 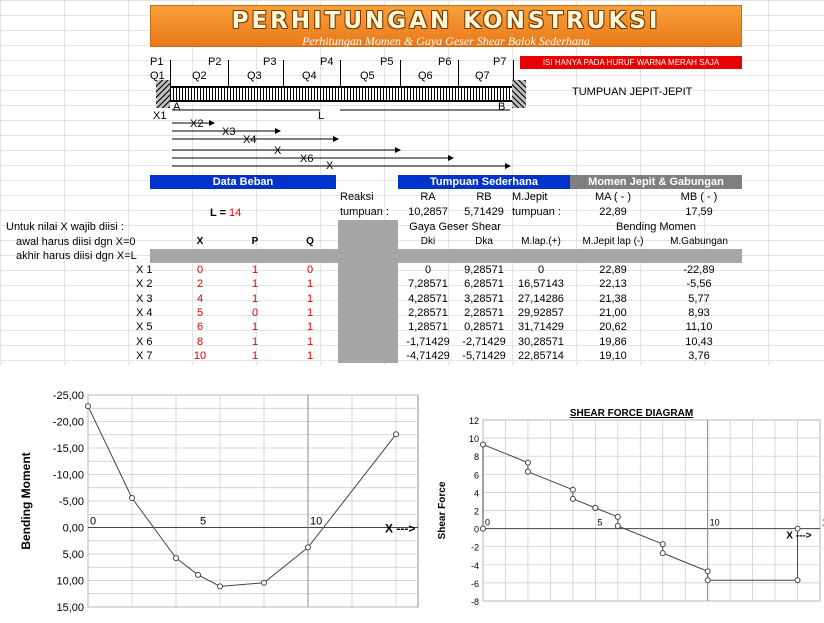 I want to click on bending-header: Bending Momen, so click(x=656, y=227).